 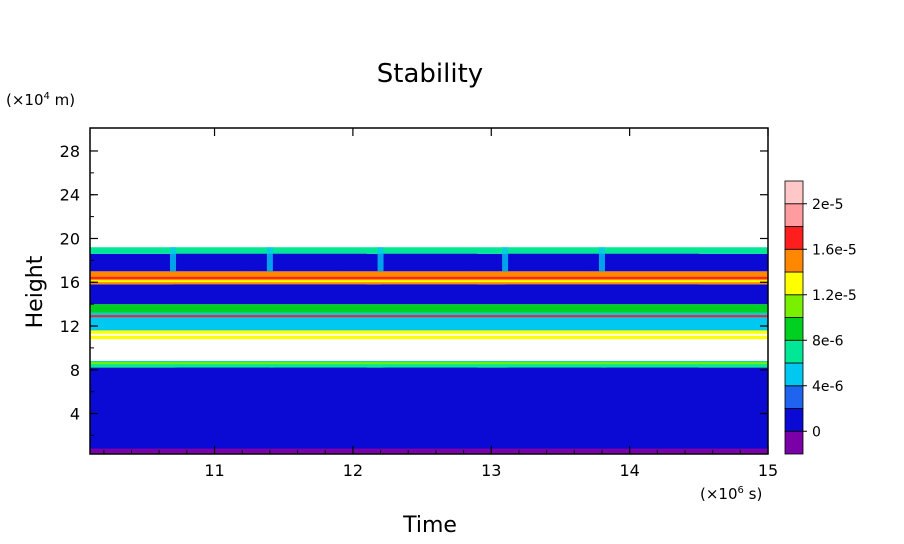 I want to click on colorbar-label: 4e-6, so click(x=828, y=387).